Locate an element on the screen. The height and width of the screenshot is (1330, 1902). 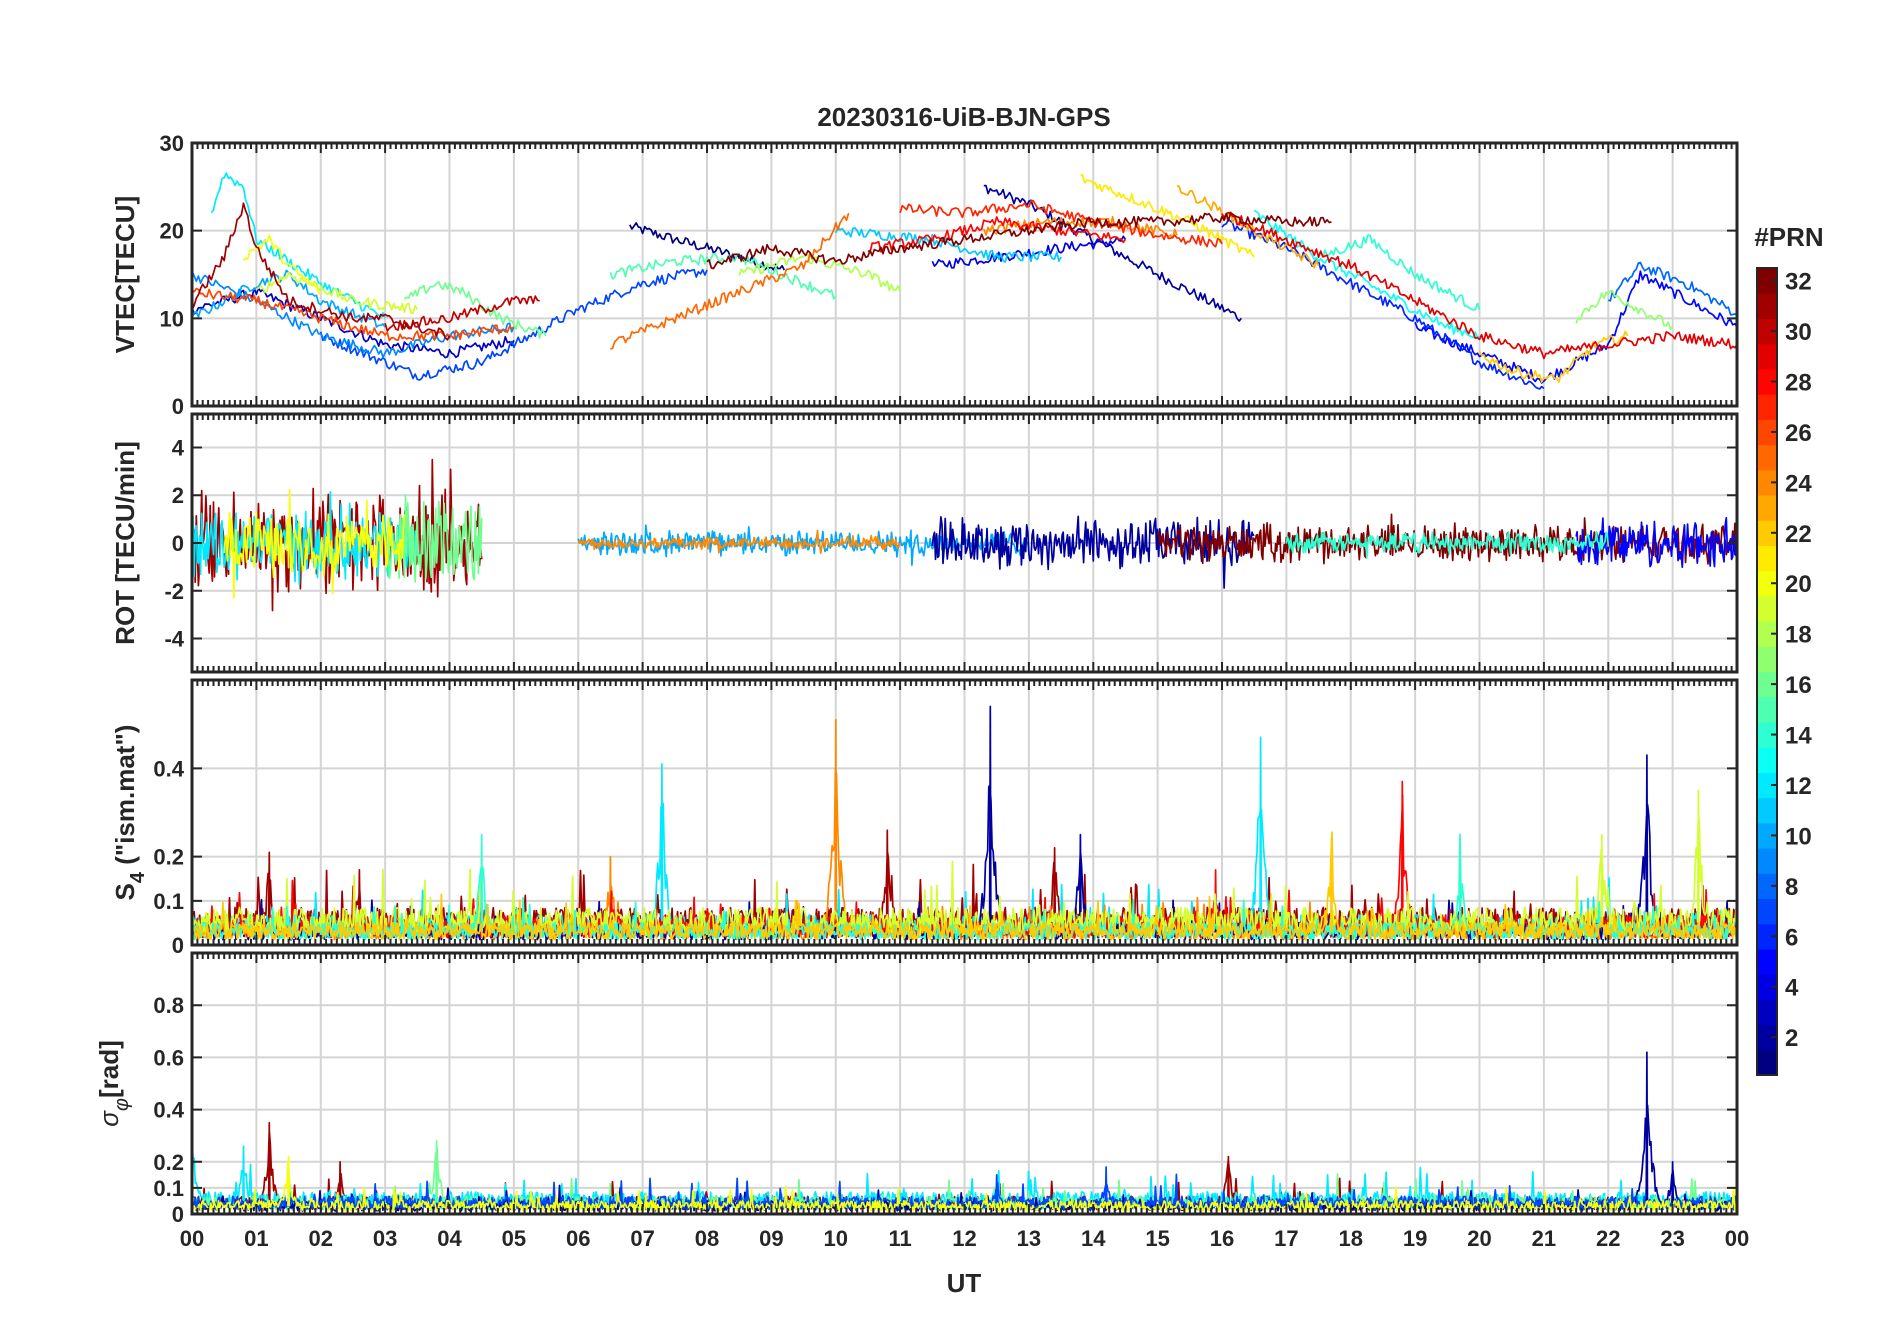
colorbar-tick-label: 12 is located at coordinates (1798, 786).